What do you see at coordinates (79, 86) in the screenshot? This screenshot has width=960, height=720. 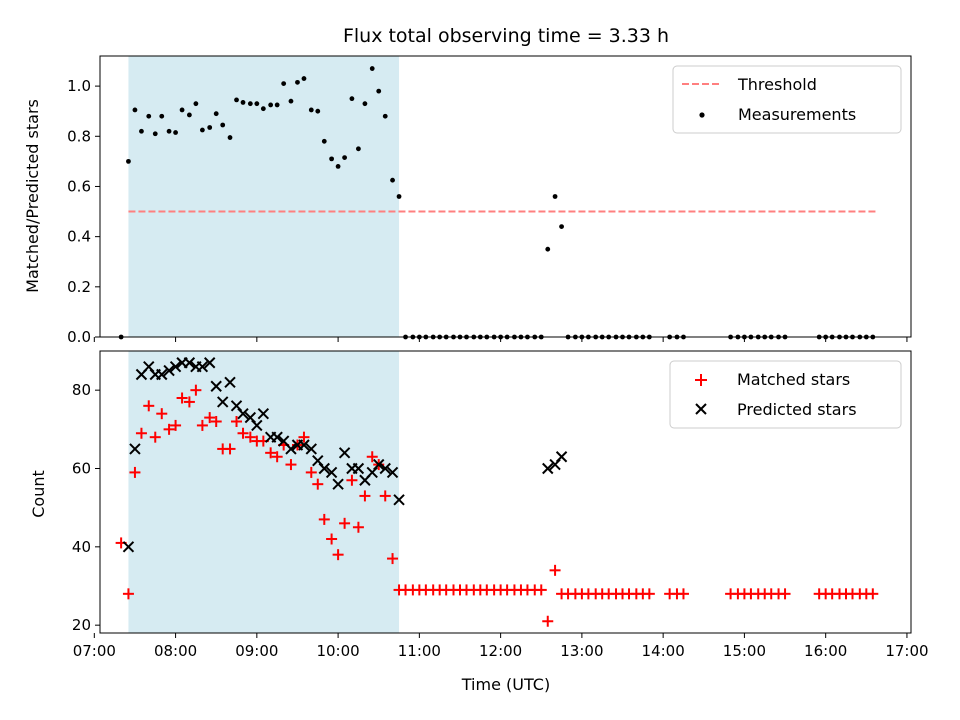 I see `y-tick-label: 1.0` at bounding box center [79, 86].